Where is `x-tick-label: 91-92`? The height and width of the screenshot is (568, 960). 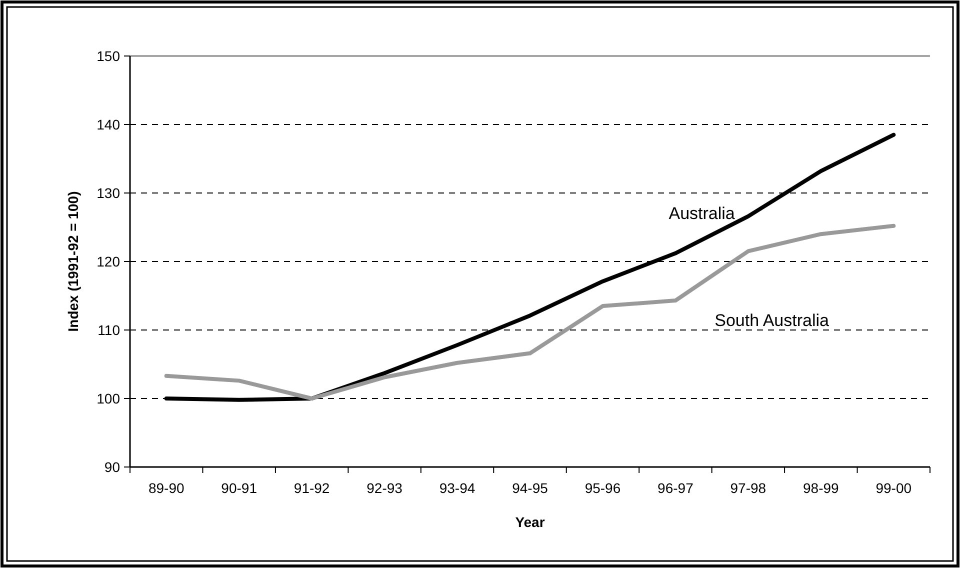 x-tick-label: 91-92 is located at coordinates (312, 488).